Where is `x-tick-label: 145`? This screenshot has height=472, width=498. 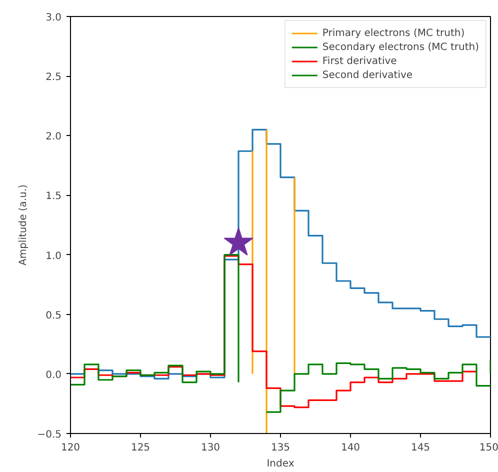
x-tick-label: 145 is located at coordinates (420, 448).